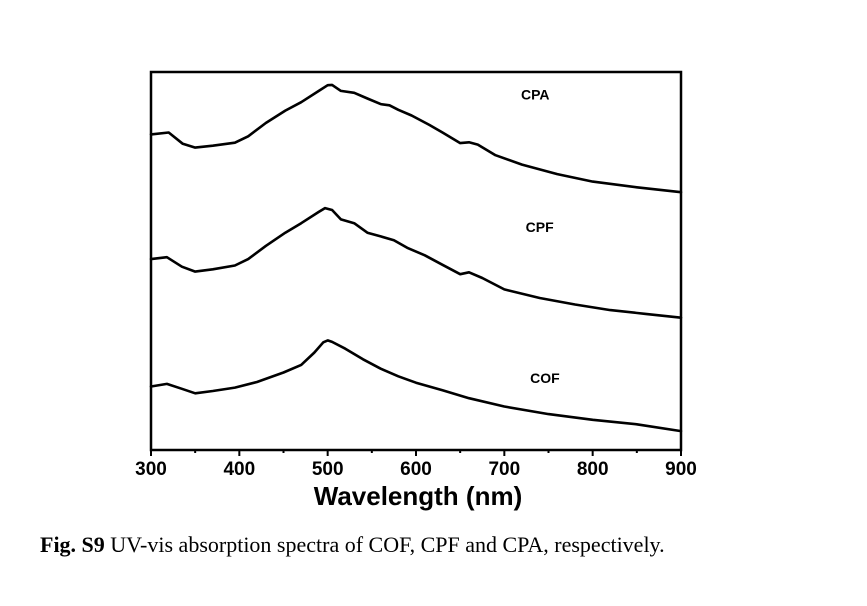 The width and height of the screenshot is (867, 606). Describe the element at coordinates (593, 469) in the screenshot. I see `x-tick-label: 800` at that location.